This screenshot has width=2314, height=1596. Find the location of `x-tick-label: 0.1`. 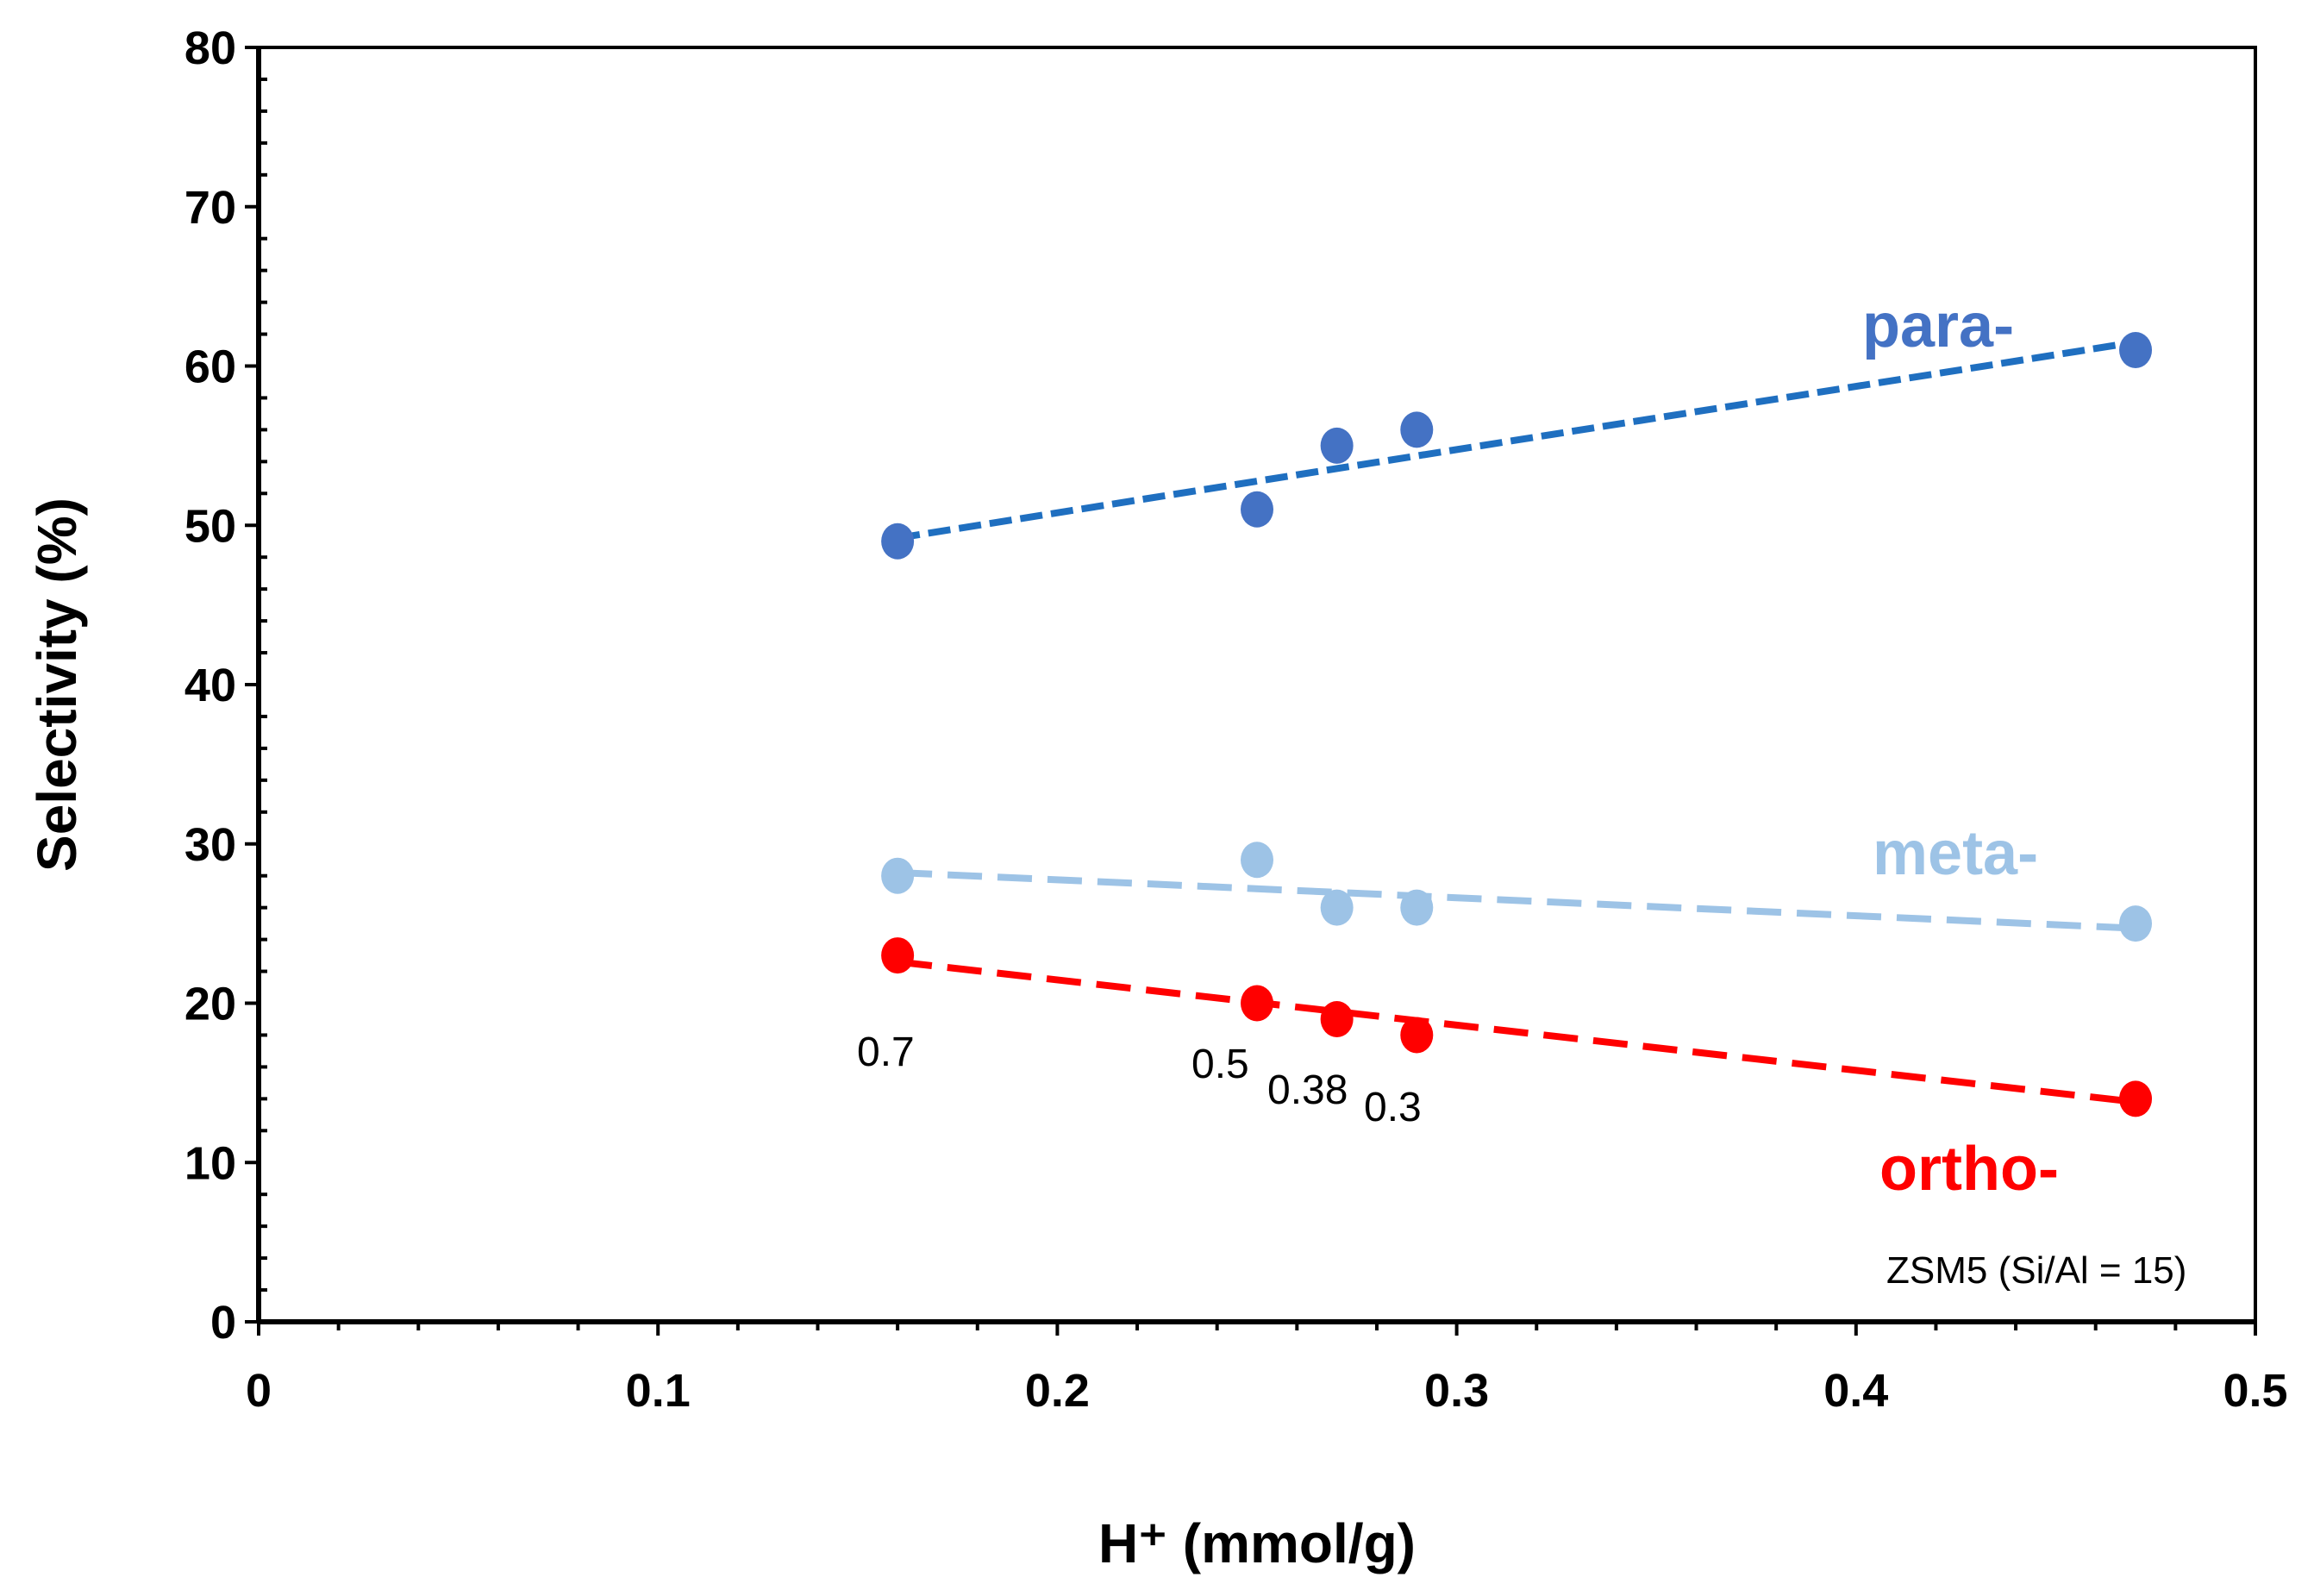

x-tick-label: 0.1 is located at coordinates (659, 1391).